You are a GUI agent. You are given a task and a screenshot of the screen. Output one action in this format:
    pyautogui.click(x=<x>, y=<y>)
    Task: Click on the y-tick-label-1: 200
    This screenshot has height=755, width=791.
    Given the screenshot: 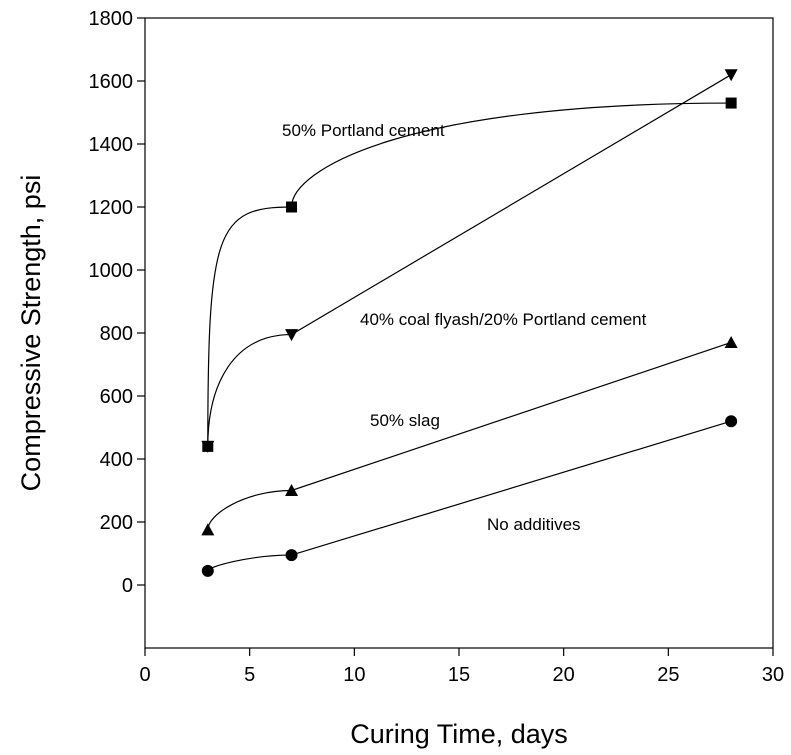 What is the action you would take?
    pyautogui.click(x=116, y=523)
    